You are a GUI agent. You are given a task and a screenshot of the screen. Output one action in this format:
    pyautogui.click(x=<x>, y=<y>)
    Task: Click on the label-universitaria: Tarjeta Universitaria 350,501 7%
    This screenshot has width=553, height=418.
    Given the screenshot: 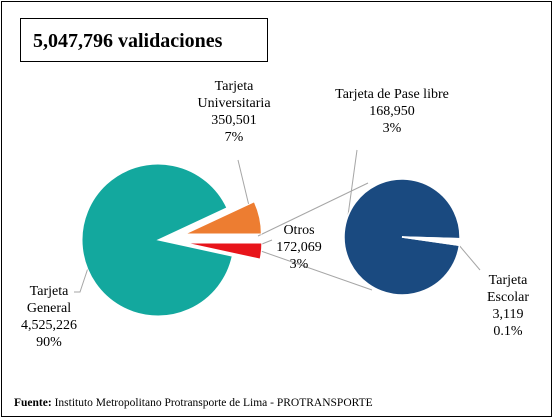 What is the action you would take?
    pyautogui.click(x=234, y=112)
    